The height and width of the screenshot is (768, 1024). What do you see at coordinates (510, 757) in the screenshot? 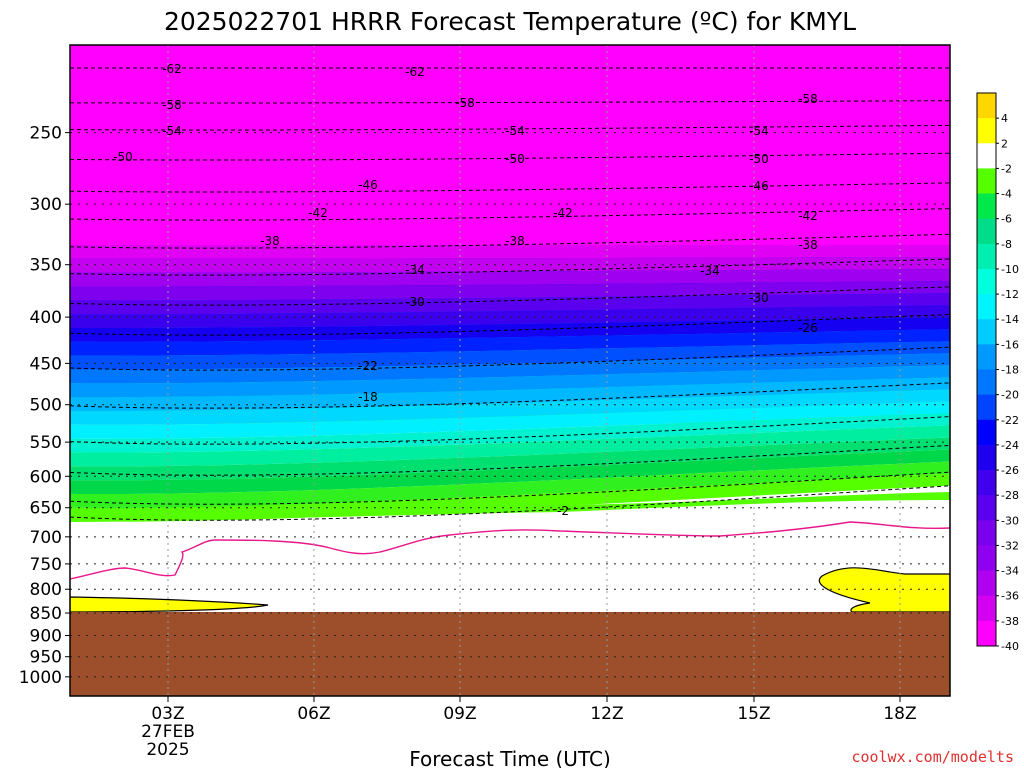
I see `x-axis-label: Forecast Time (UTC)` at bounding box center [510, 757].